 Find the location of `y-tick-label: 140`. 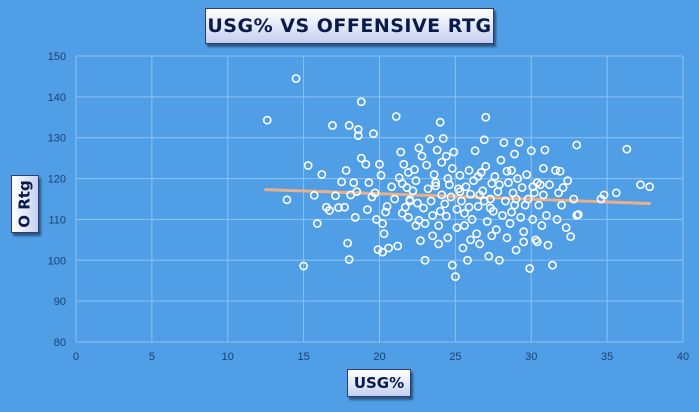

y-tick-label: 140 is located at coordinates (57, 98).